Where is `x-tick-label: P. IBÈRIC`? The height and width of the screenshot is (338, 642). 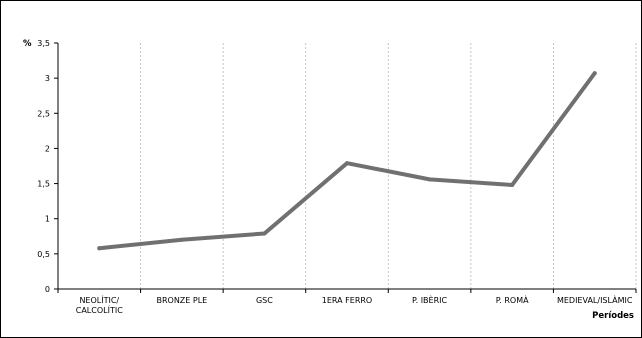
x-tick-label: P. IBÈRIC is located at coordinates (429, 299).